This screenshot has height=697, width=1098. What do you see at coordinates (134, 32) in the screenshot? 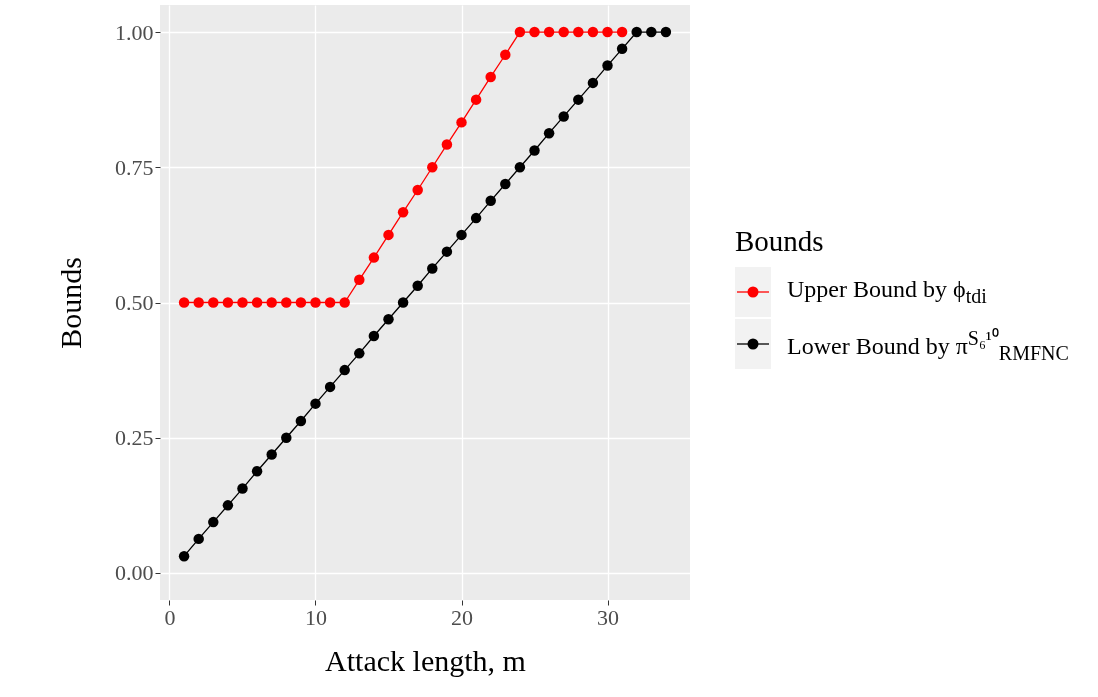
I see `y-tick-label: 1.00` at bounding box center [134, 32].